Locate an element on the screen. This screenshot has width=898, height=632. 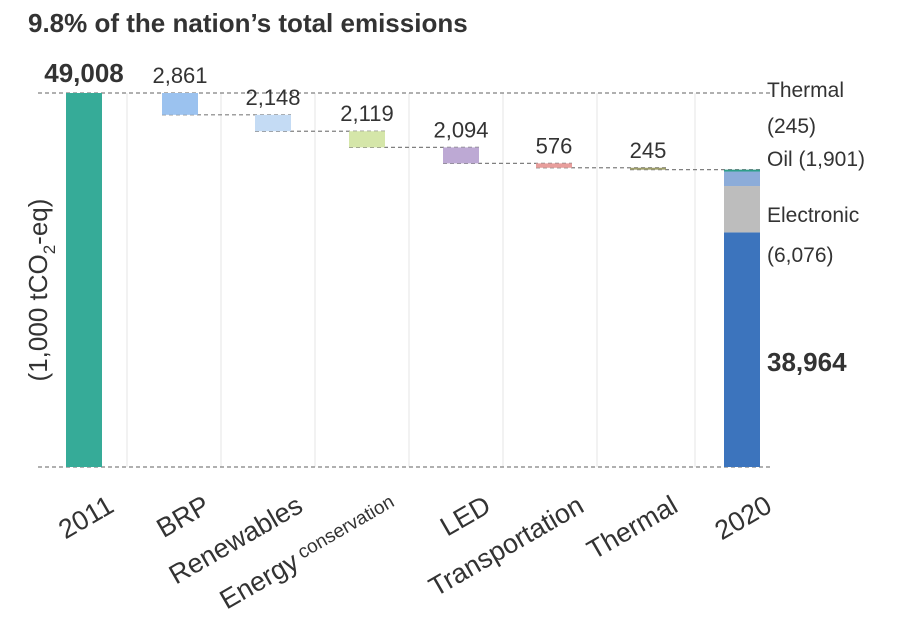
chart-title: 9.8% of the nation’s total emissions is located at coordinates (248, 23).